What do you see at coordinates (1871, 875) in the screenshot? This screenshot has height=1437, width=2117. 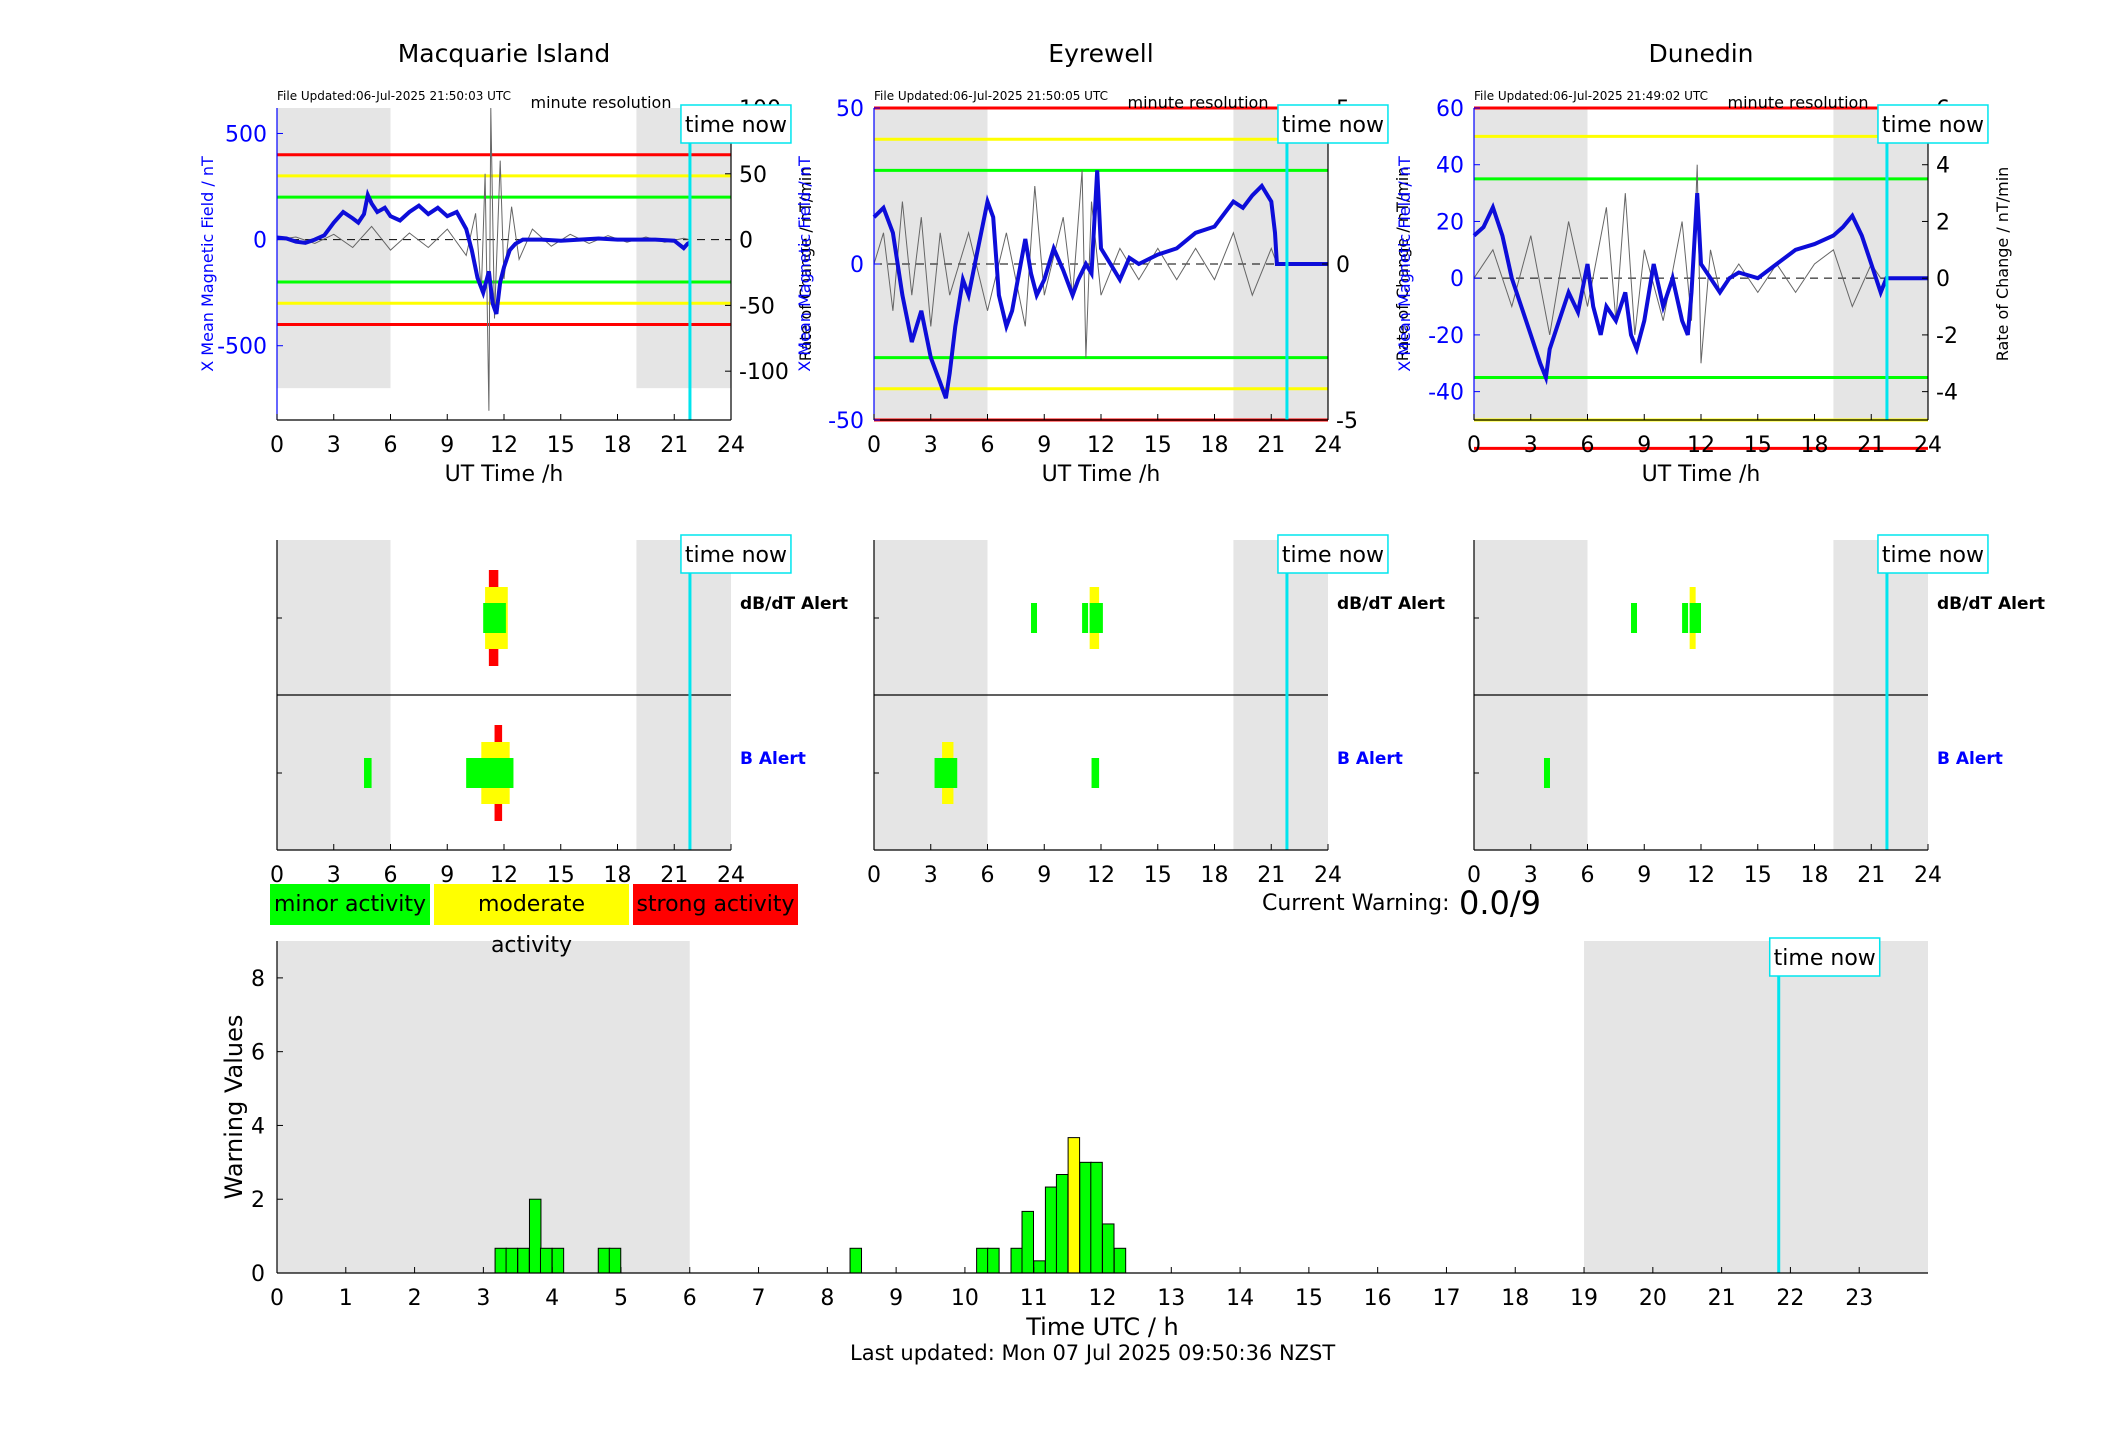 I see `alerts-2-xtick-label: 21` at bounding box center [1871, 875].